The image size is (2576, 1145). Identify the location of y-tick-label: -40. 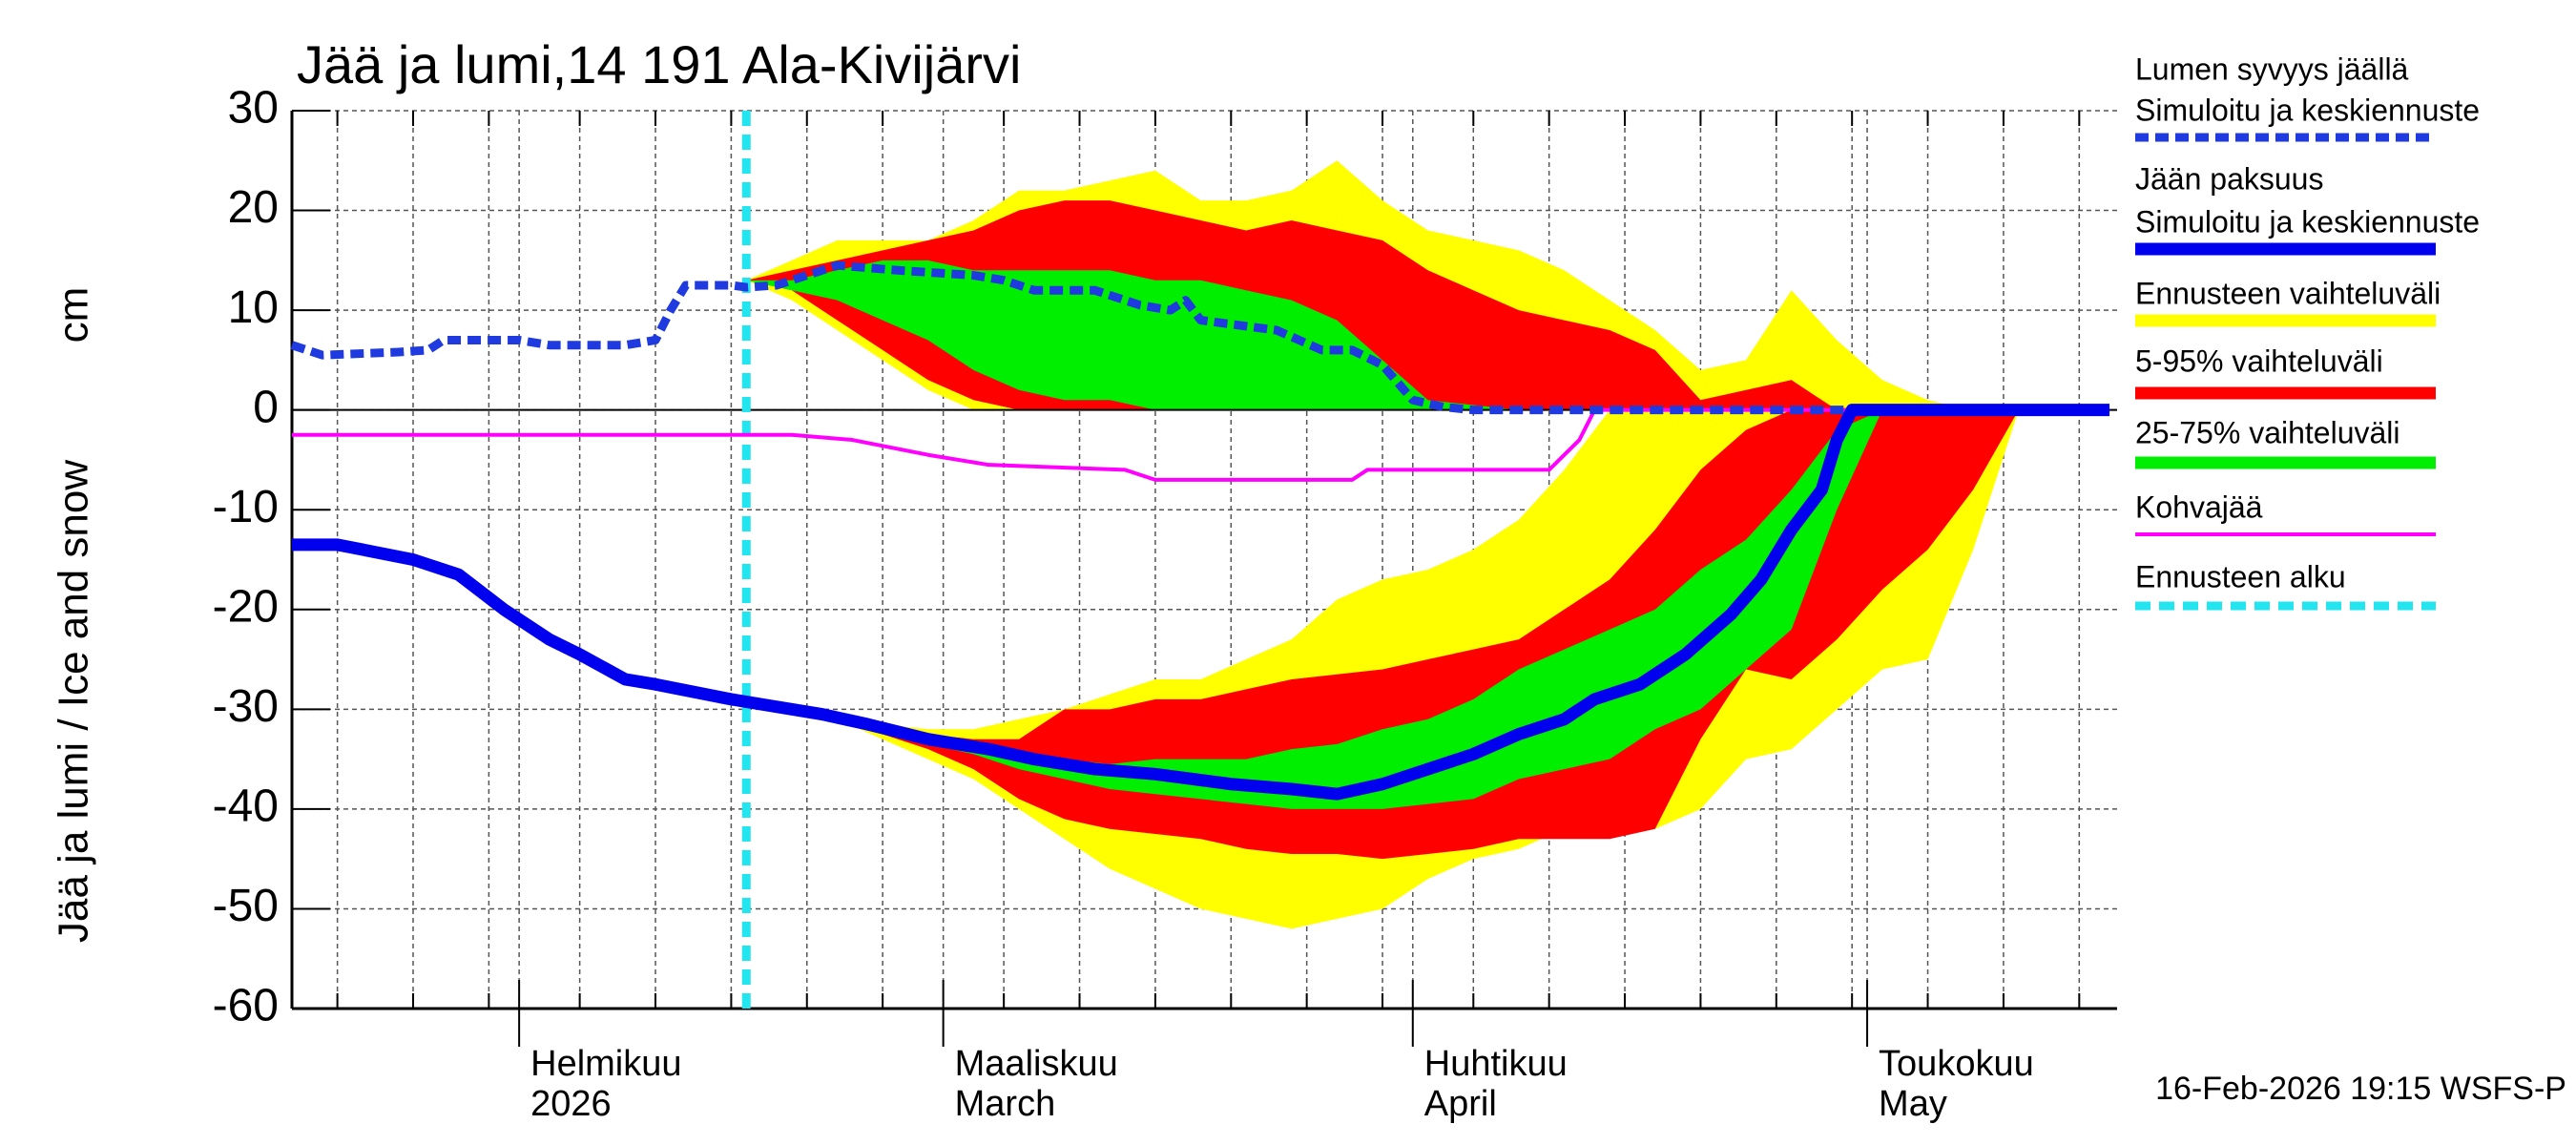
(246, 806).